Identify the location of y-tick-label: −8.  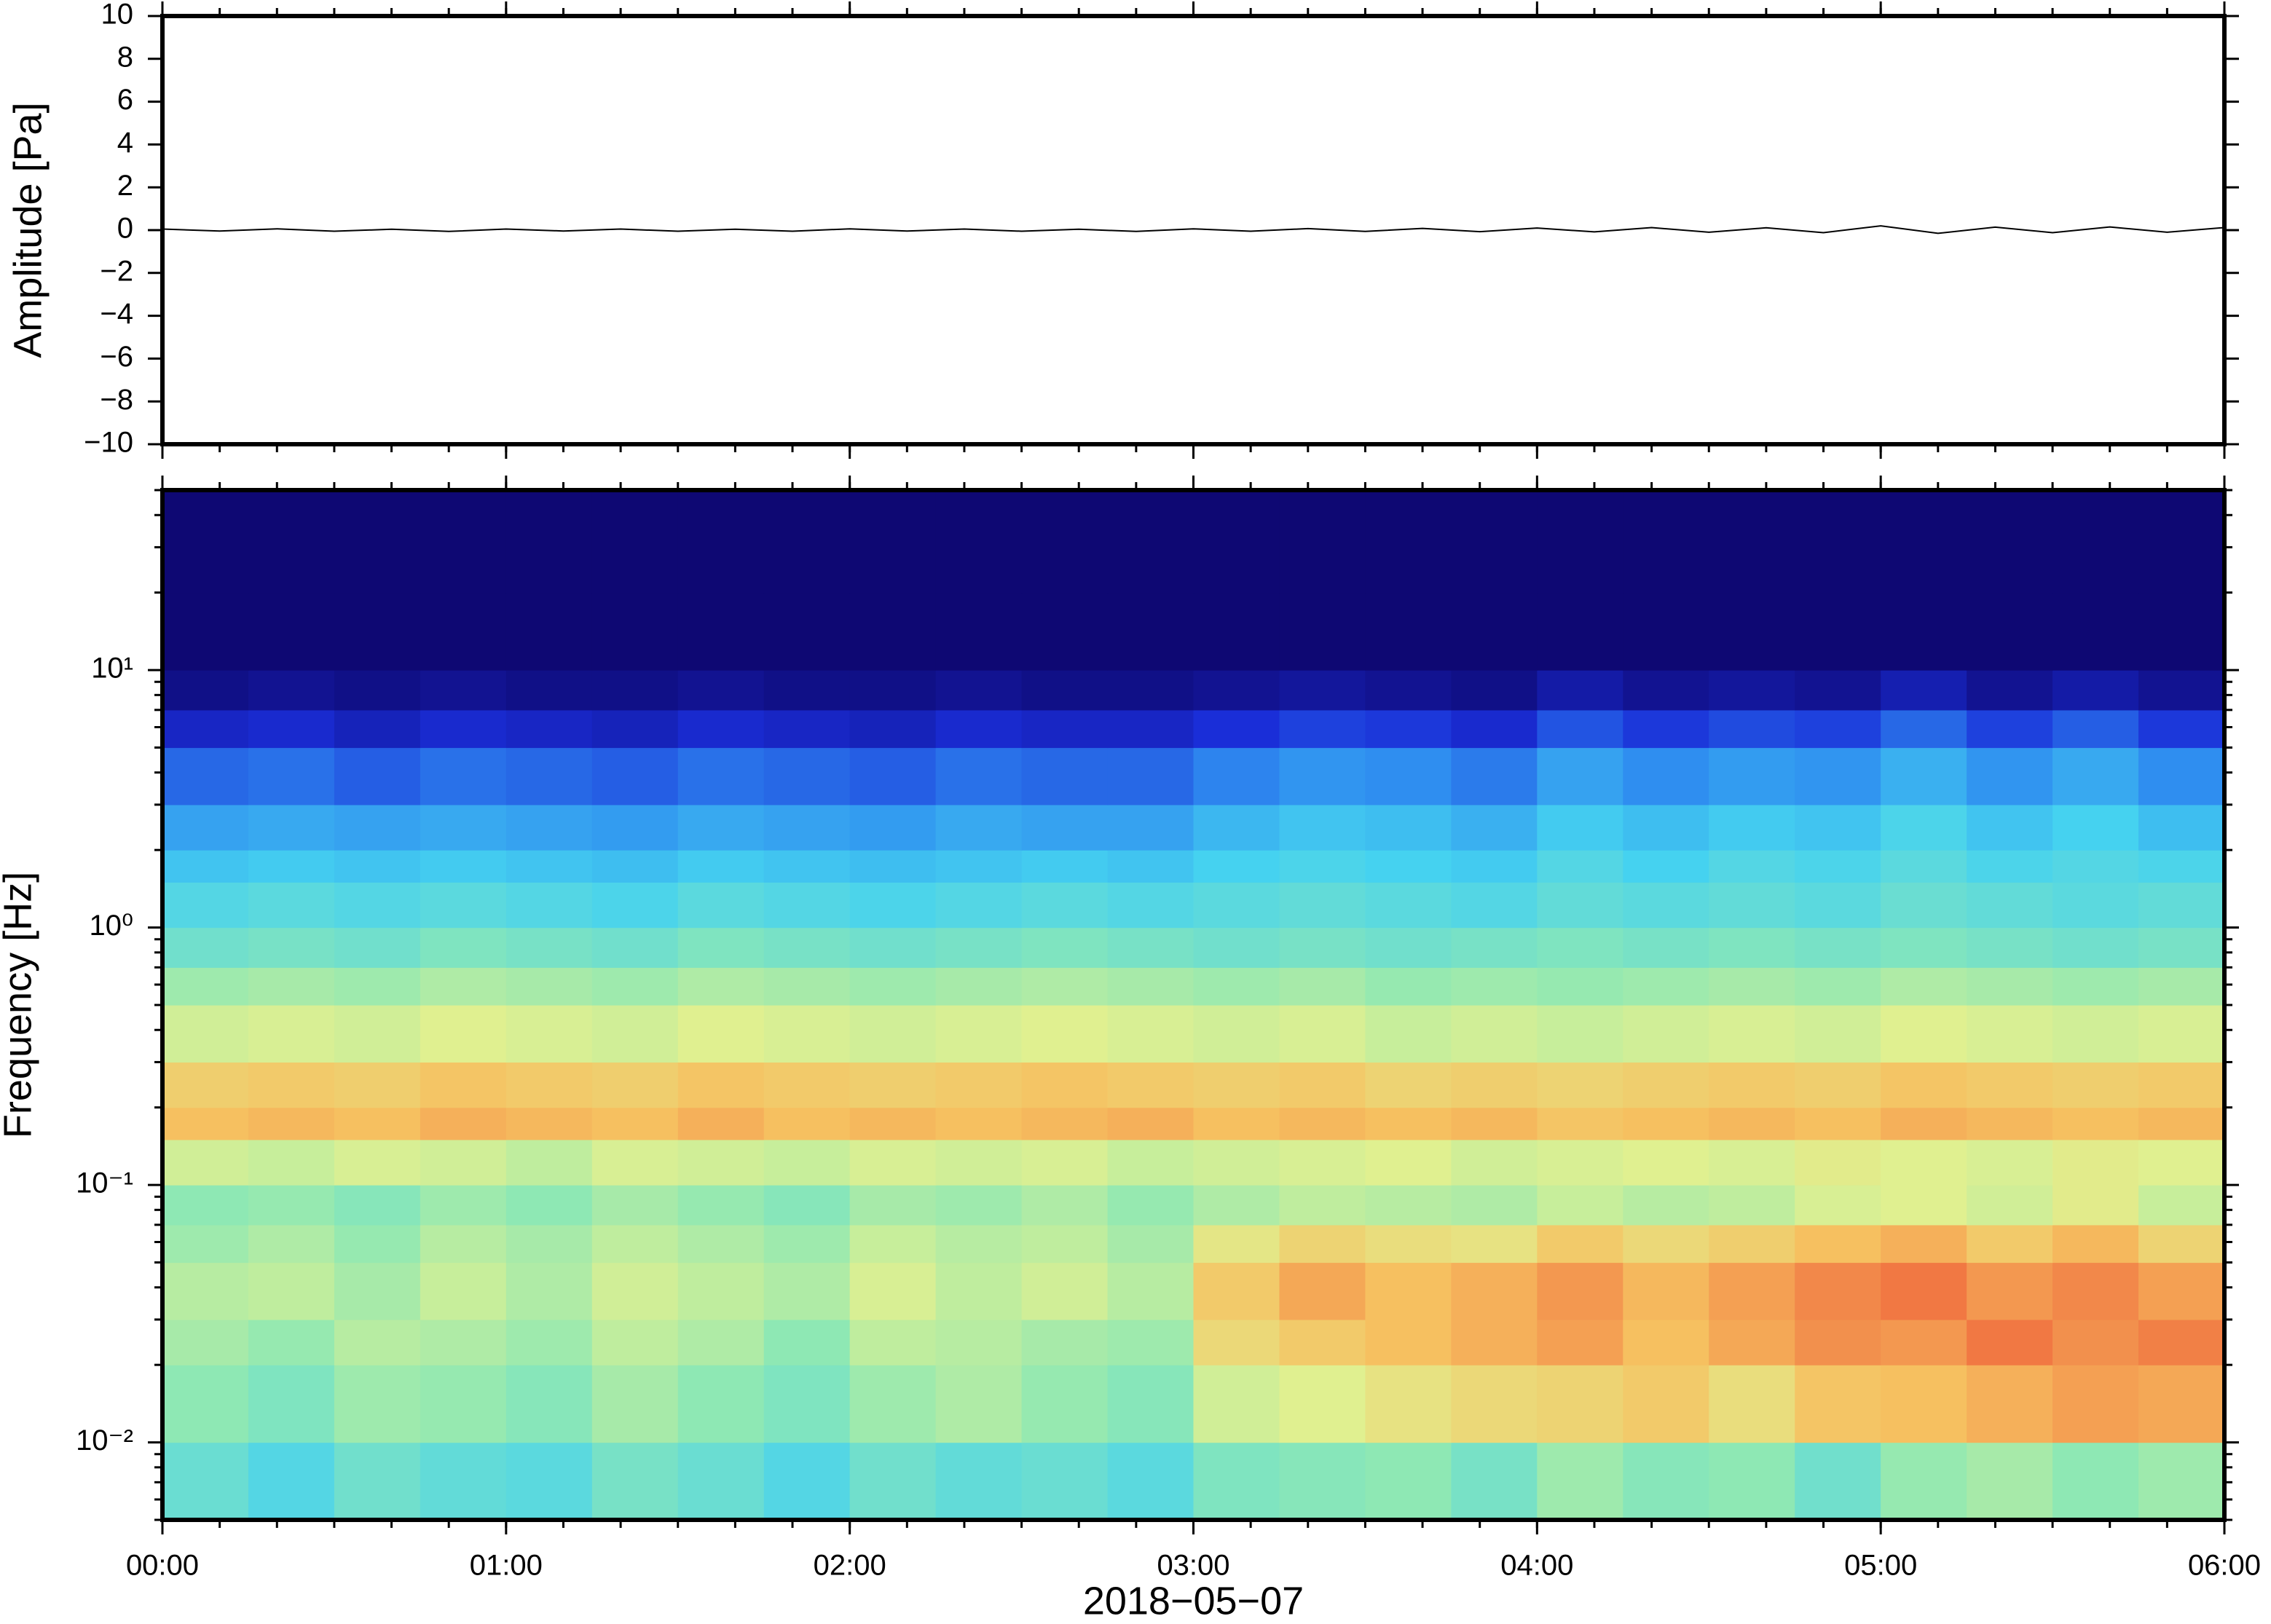
(116, 400).